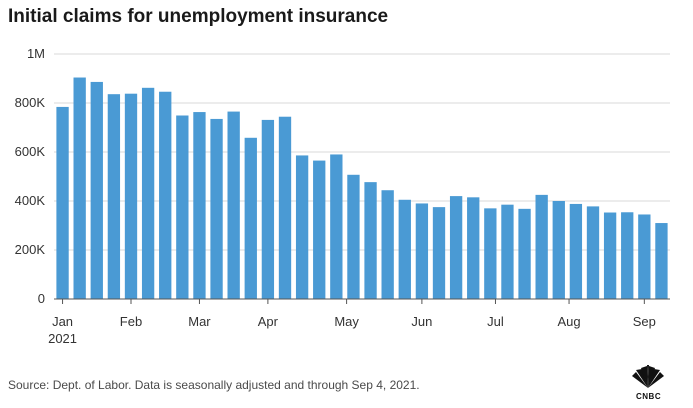  Describe the element at coordinates (495, 321) in the screenshot. I see `x-tick-label: Jul` at that location.